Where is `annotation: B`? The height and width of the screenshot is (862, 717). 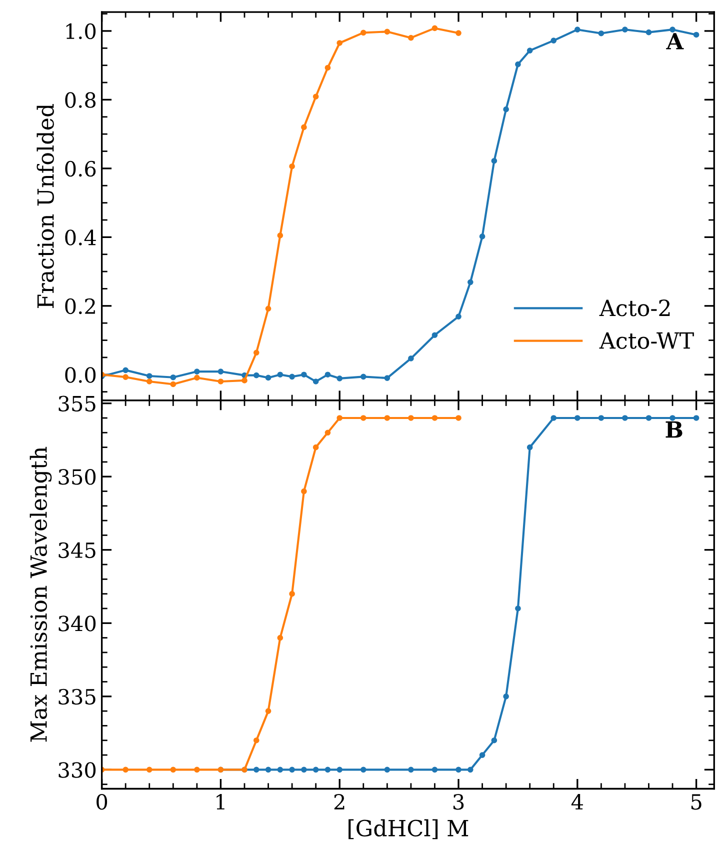
annotation: B is located at coordinates (674, 429).